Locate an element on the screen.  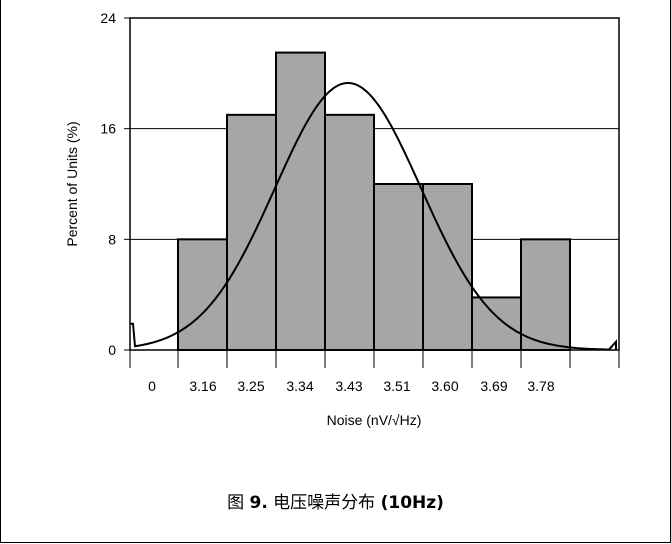
y-tick-label-1: 8 is located at coordinates (112, 239).